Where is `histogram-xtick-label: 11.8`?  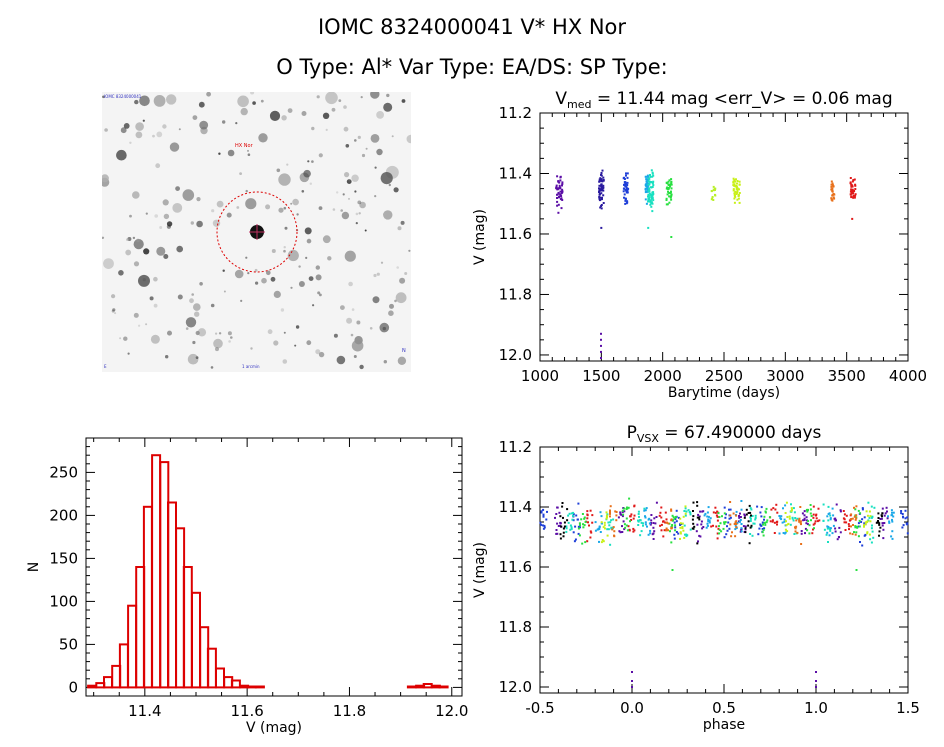
histogram-xtick-label: 11.8 is located at coordinates (349, 711).